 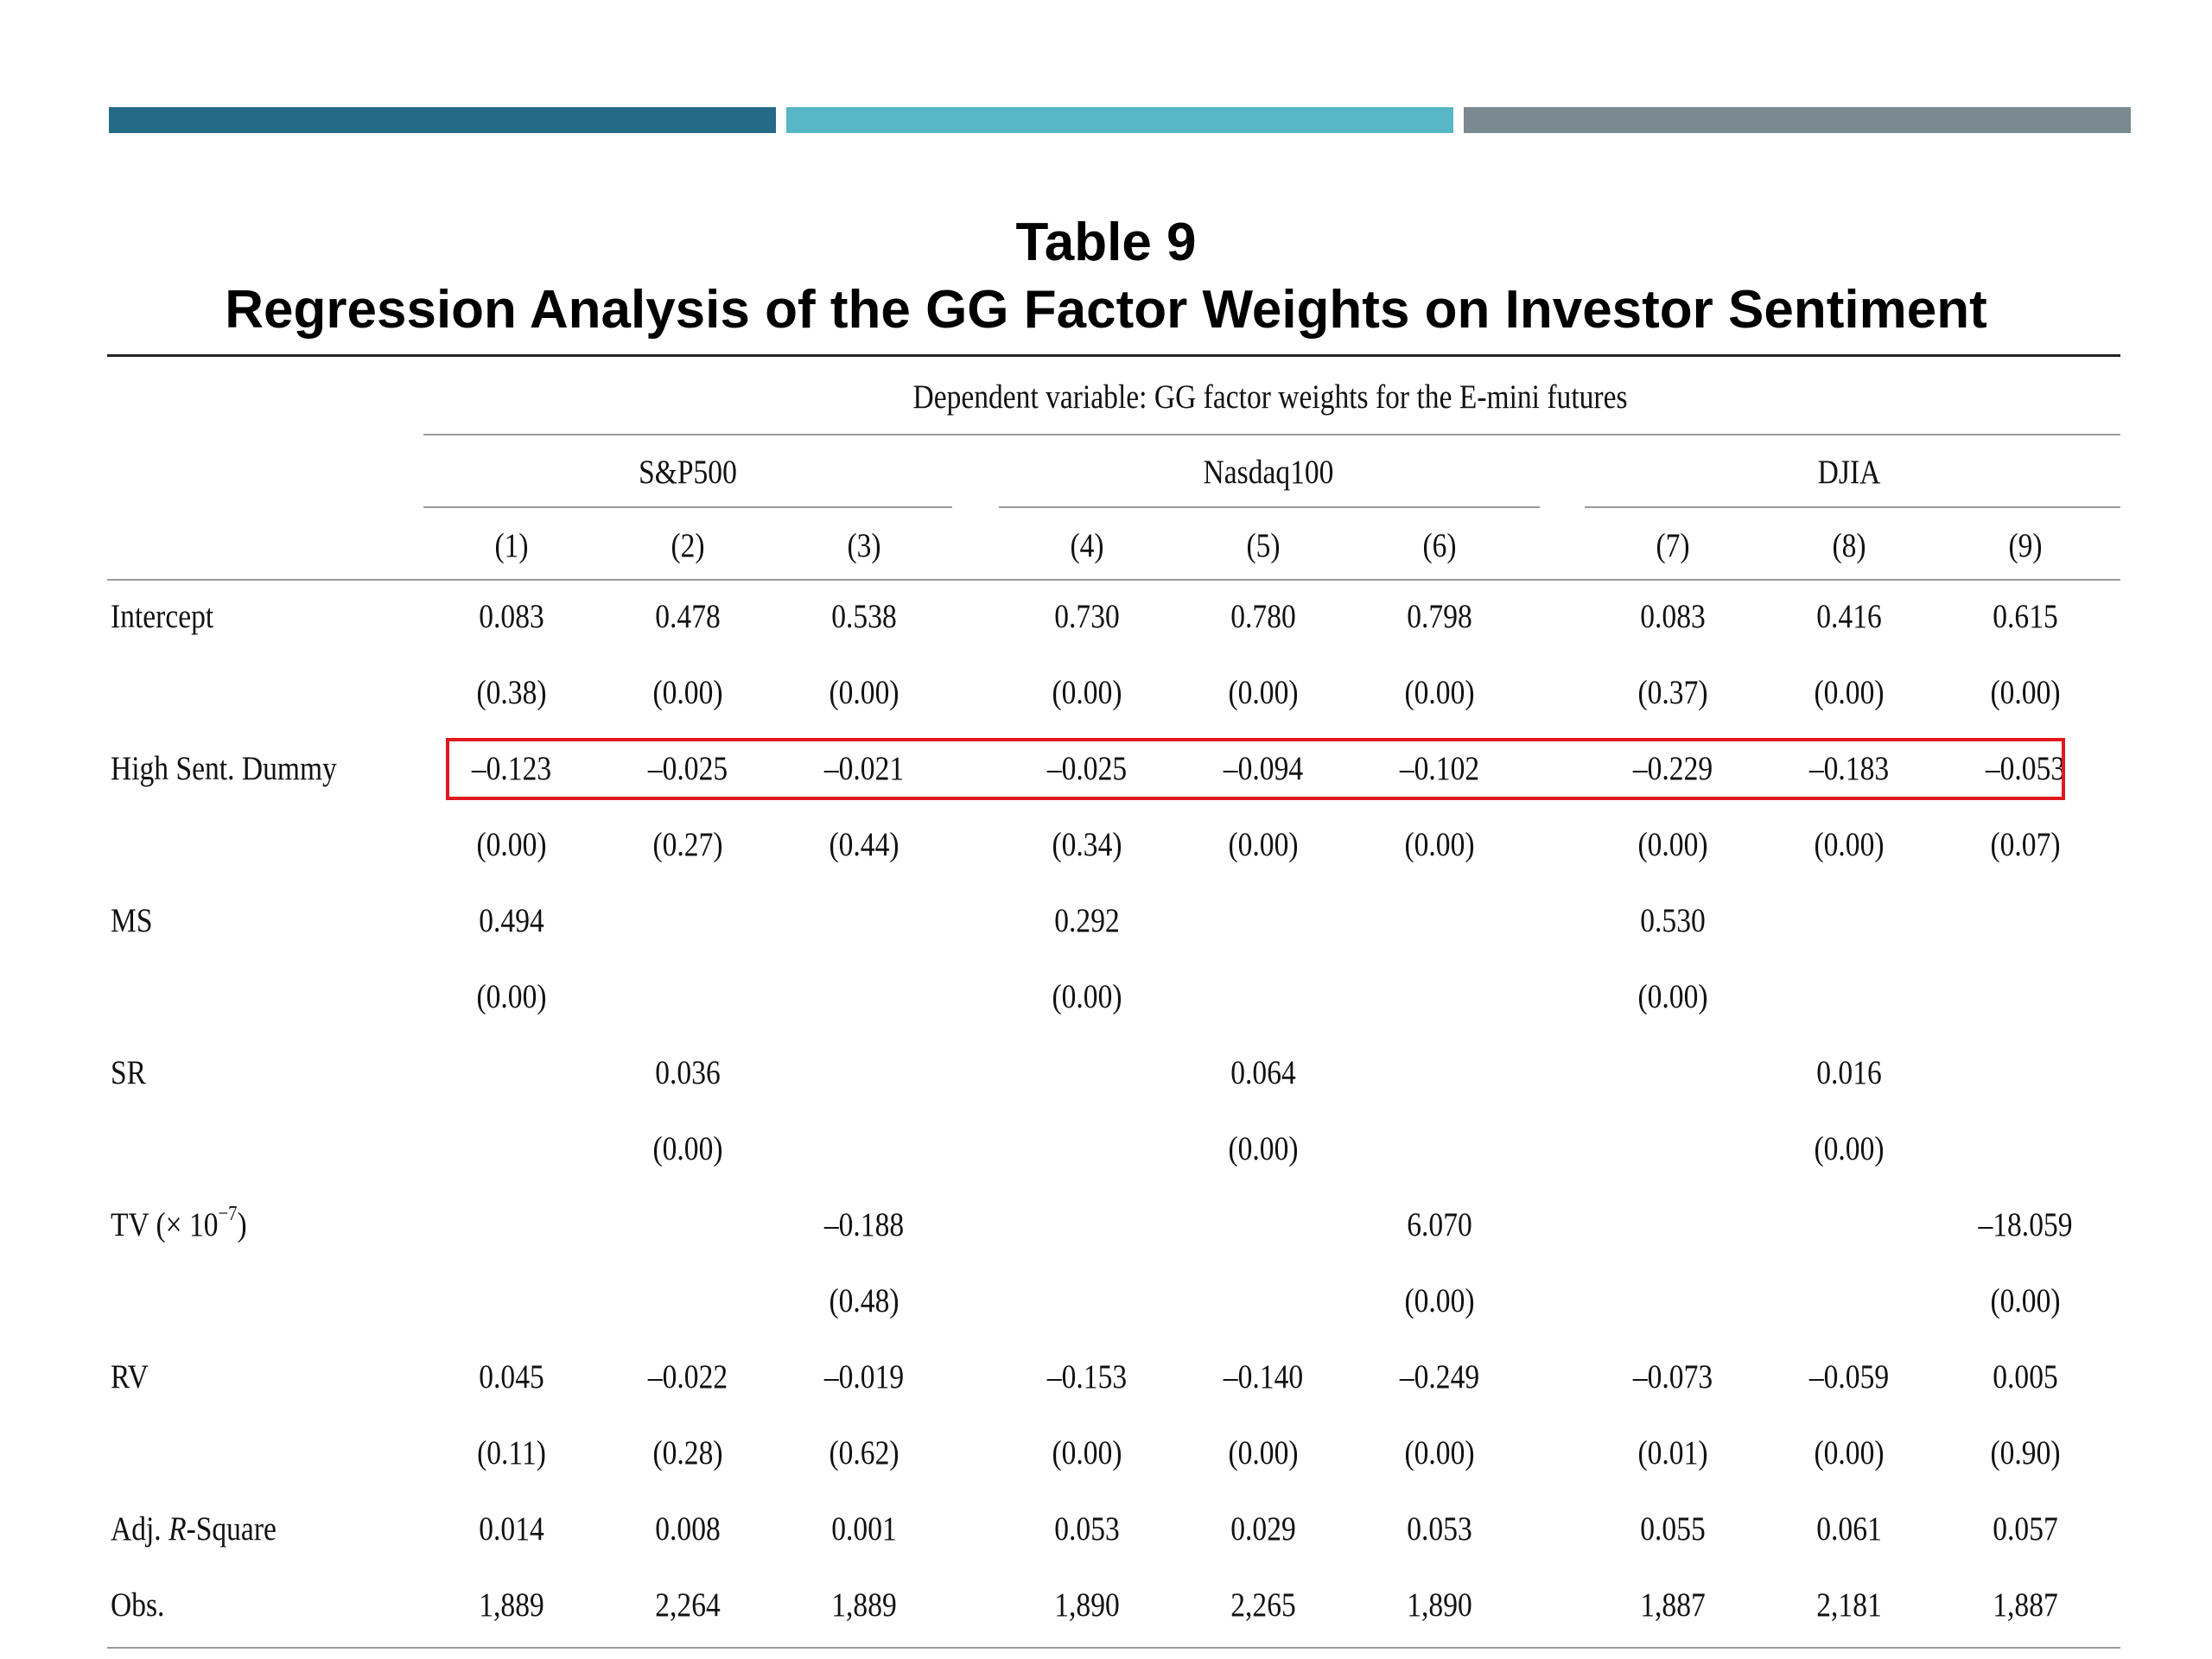 What do you see at coordinates (2025, 1376) in the screenshot?
I see `table-cell: 0.005` at bounding box center [2025, 1376].